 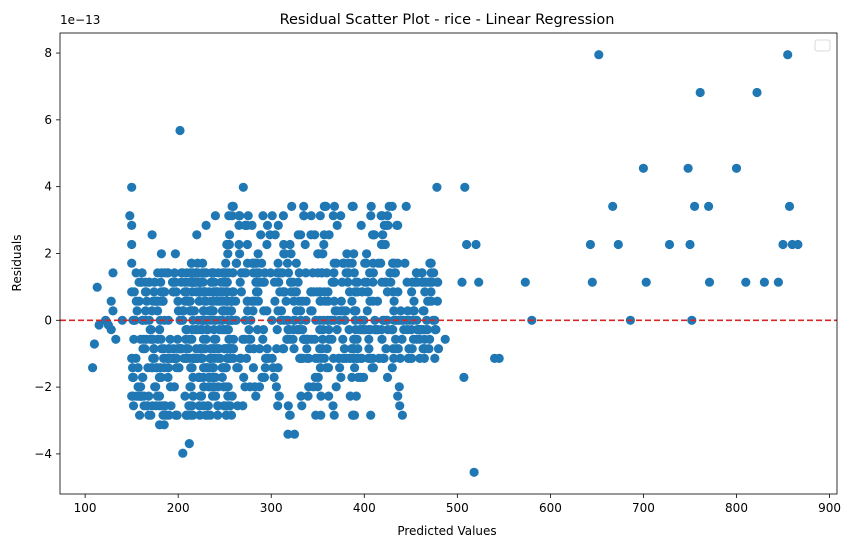 I want to click on y-tick-label: 0, so click(x=48, y=320).